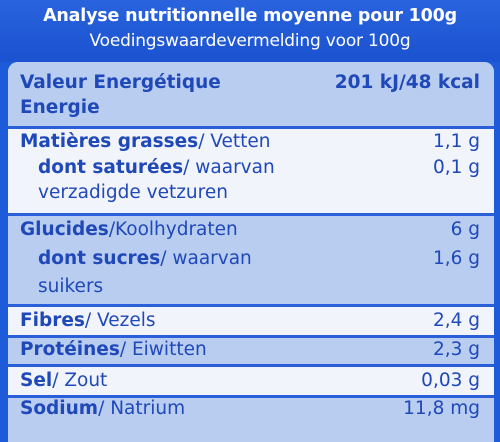 The width and height of the screenshot is (500, 442). Describe the element at coordinates (251, 381) in the screenshot. I see `row-salt: Sel/ Zout 0,03 g` at that location.